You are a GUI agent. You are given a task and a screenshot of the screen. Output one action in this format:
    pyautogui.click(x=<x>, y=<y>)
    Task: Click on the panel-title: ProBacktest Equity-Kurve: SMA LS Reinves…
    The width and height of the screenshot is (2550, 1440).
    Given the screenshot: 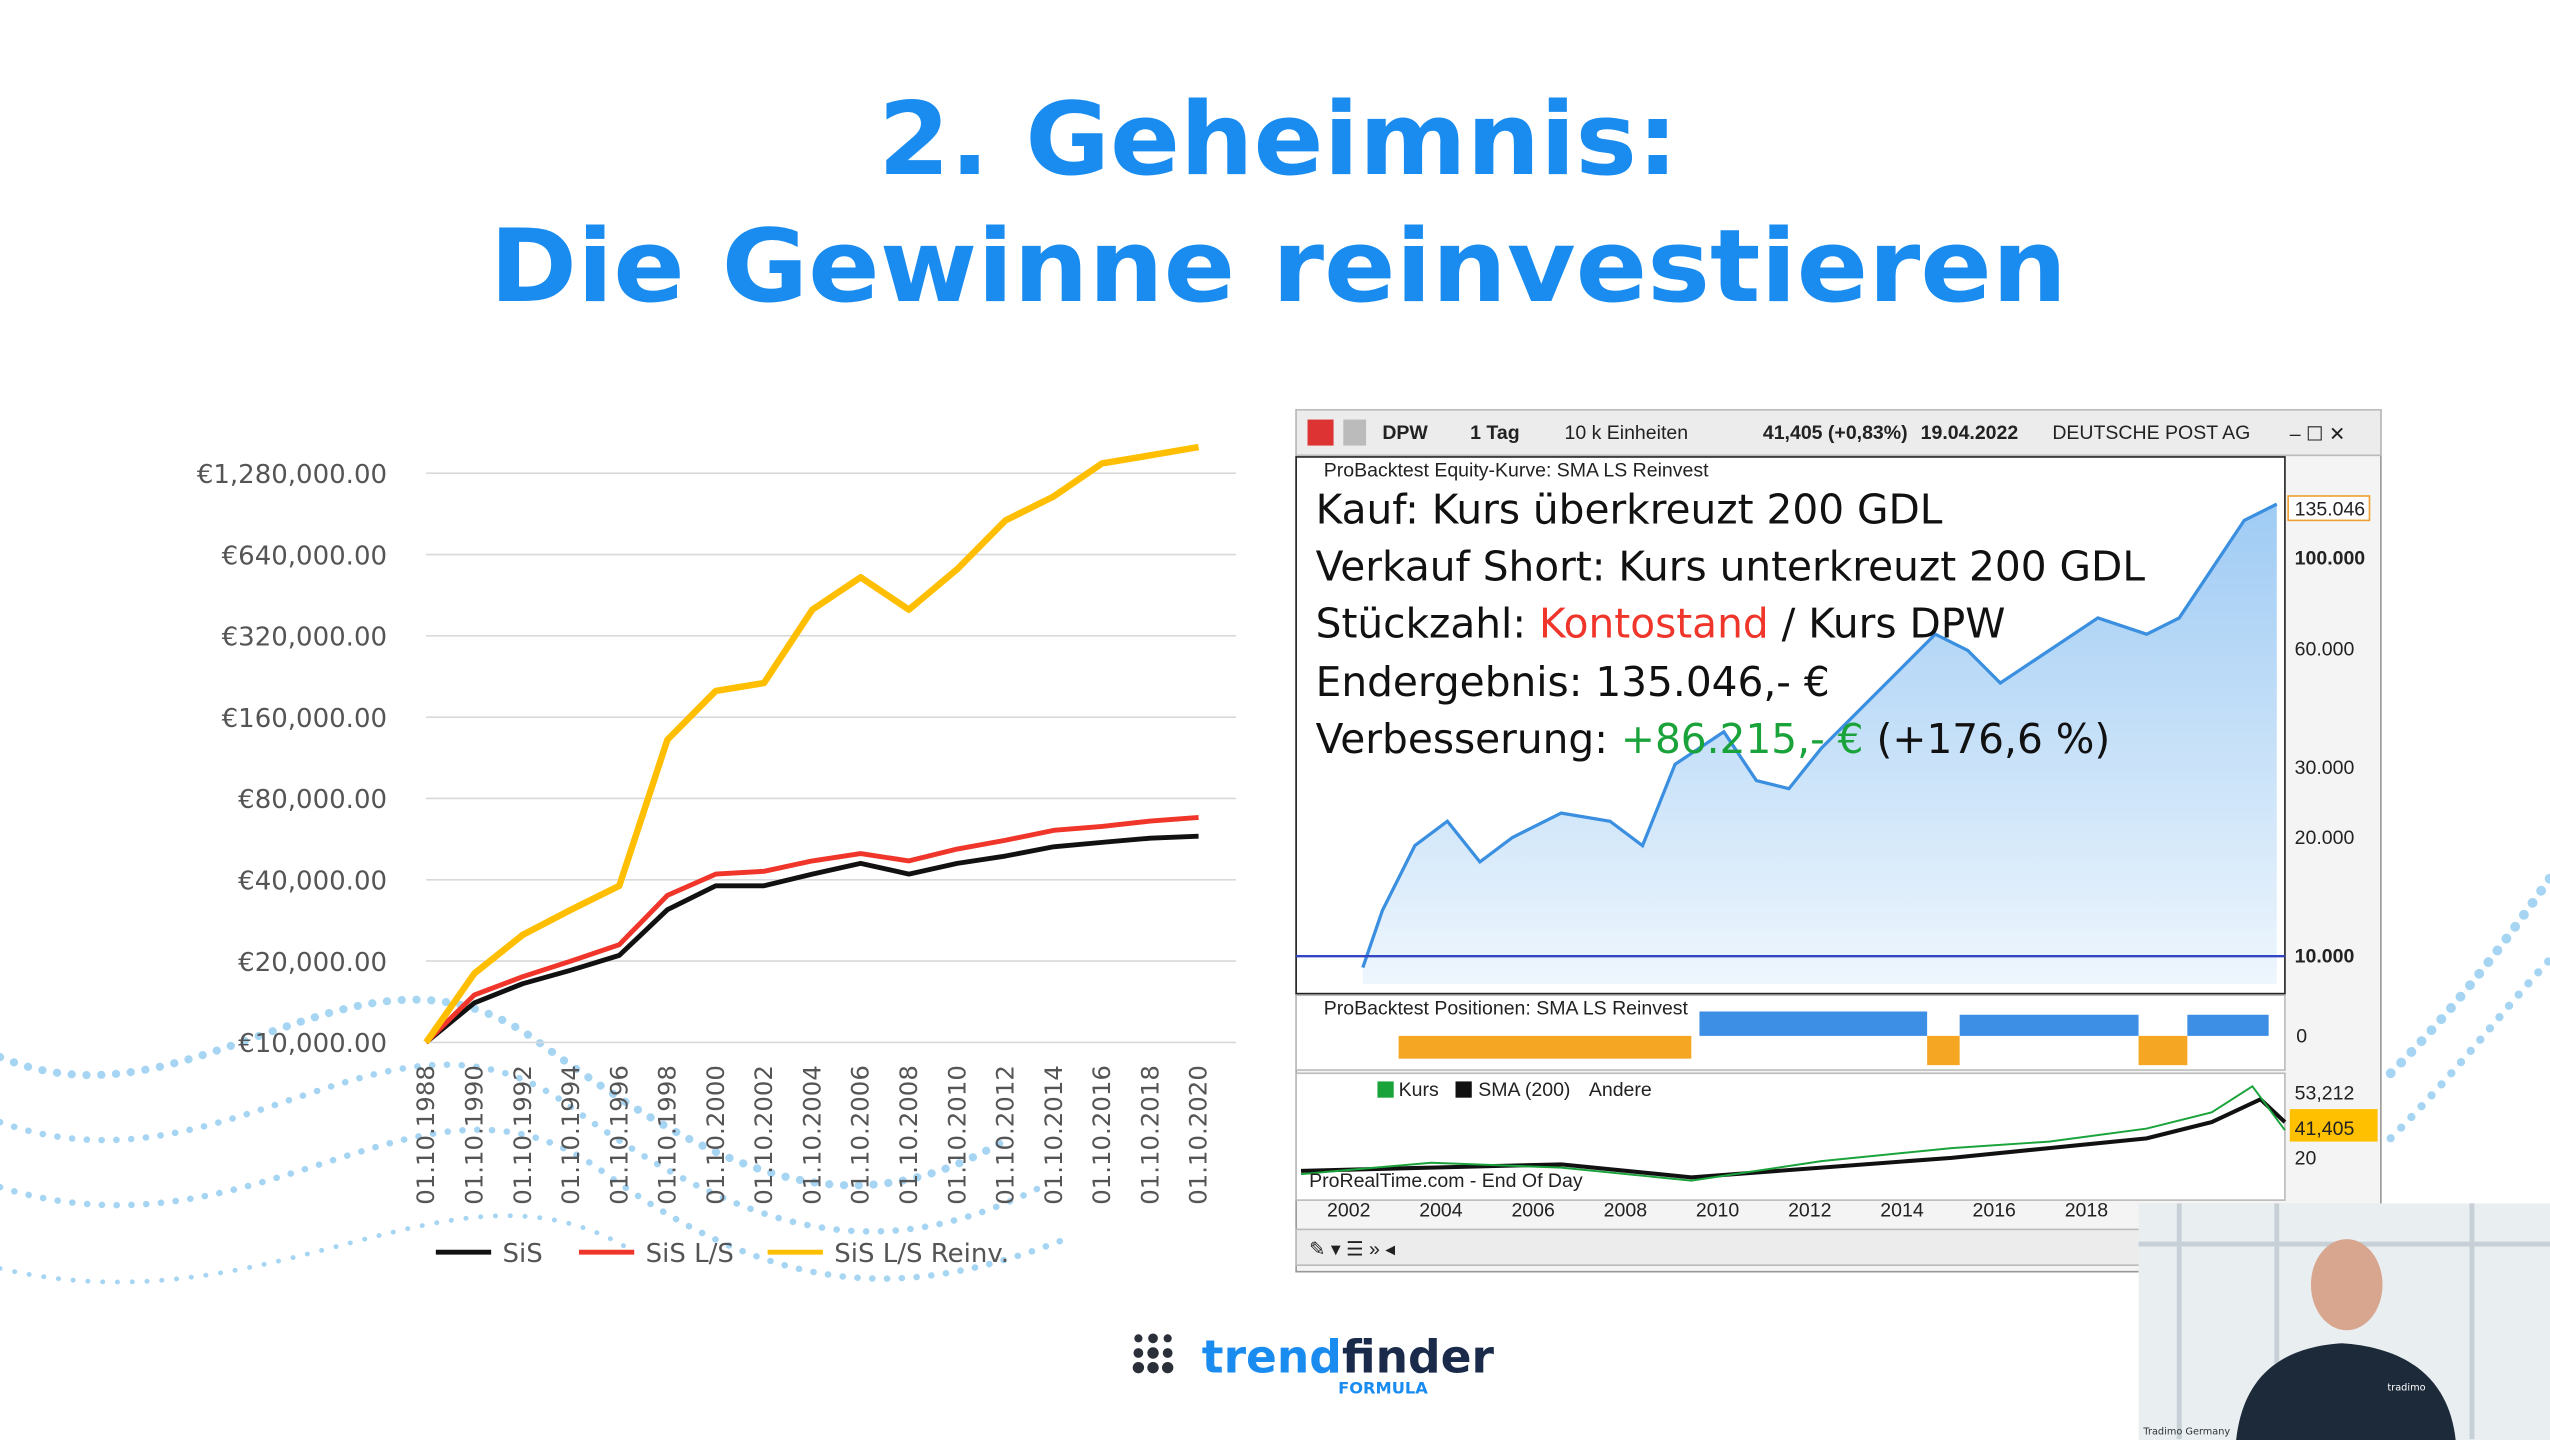 What is the action you would take?
    pyautogui.click(x=1516, y=470)
    